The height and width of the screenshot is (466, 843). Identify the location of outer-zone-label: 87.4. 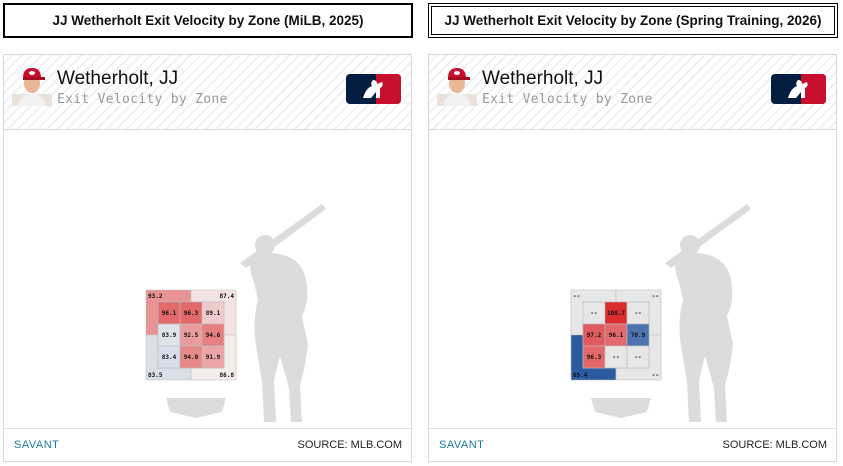
(227, 296).